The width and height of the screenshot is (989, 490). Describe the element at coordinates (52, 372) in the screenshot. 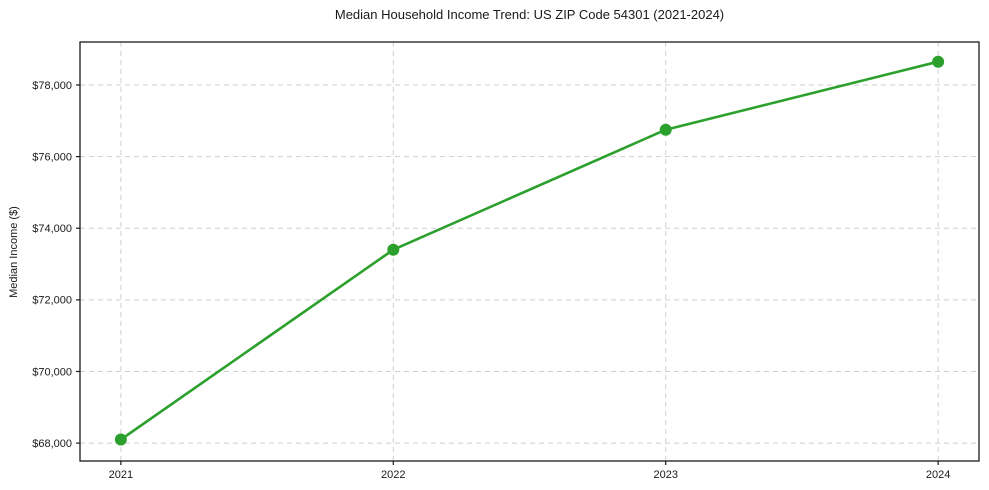

I see `y-tick-label: $70,000` at that location.